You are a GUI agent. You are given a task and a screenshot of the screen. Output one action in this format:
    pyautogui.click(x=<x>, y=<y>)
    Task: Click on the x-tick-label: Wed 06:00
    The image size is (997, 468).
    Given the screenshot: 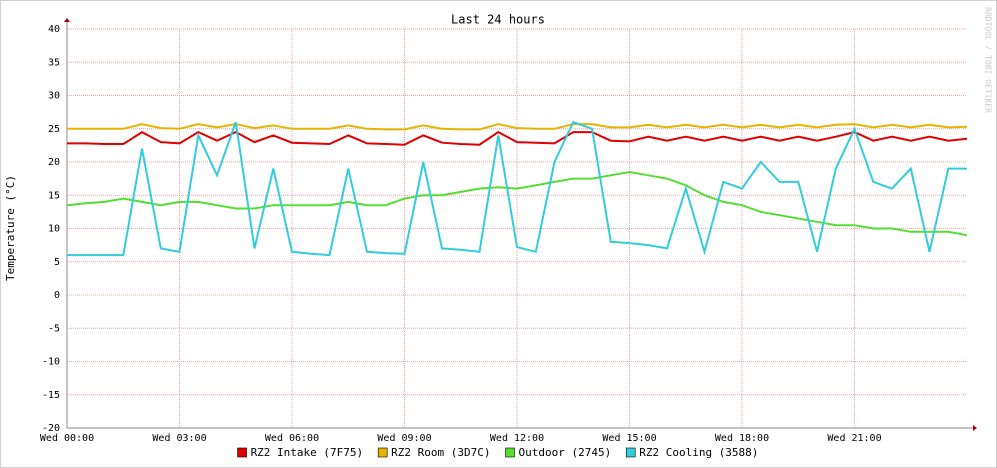 What is the action you would take?
    pyautogui.click(x=292, y=438)
    